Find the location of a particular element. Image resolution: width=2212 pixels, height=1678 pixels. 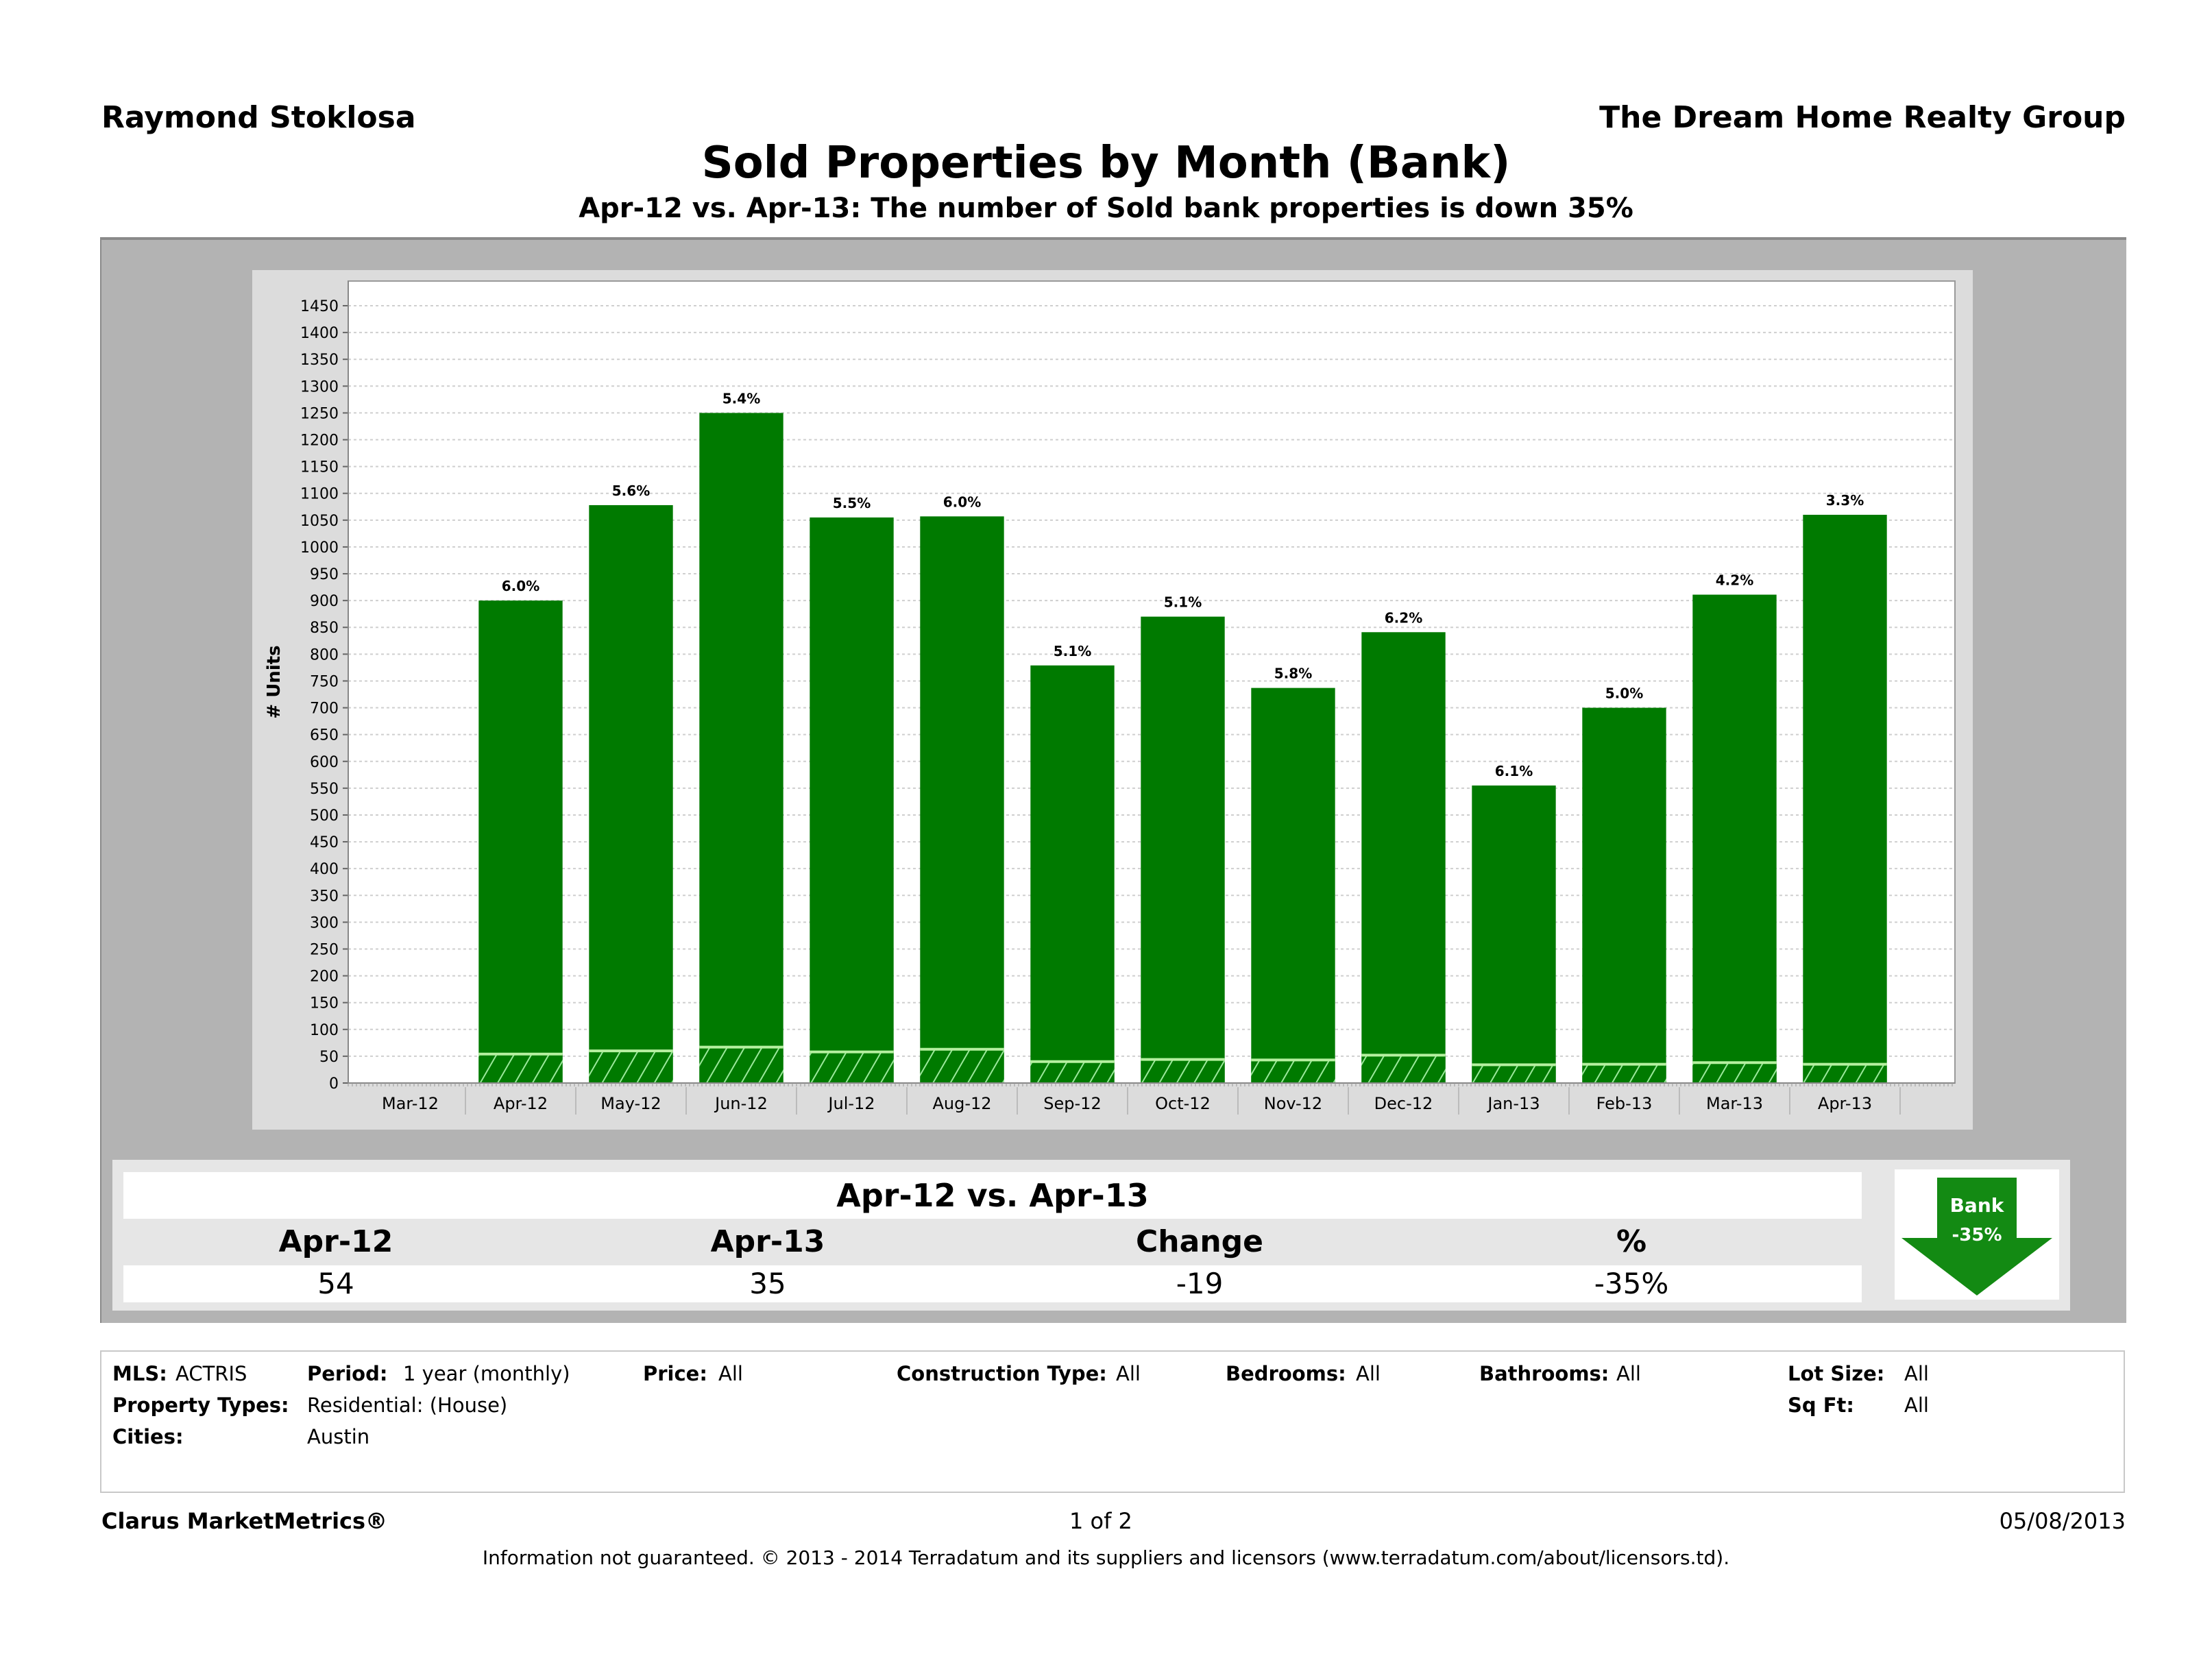

data-label: 5.0% is located at coordinates (1624, 693).